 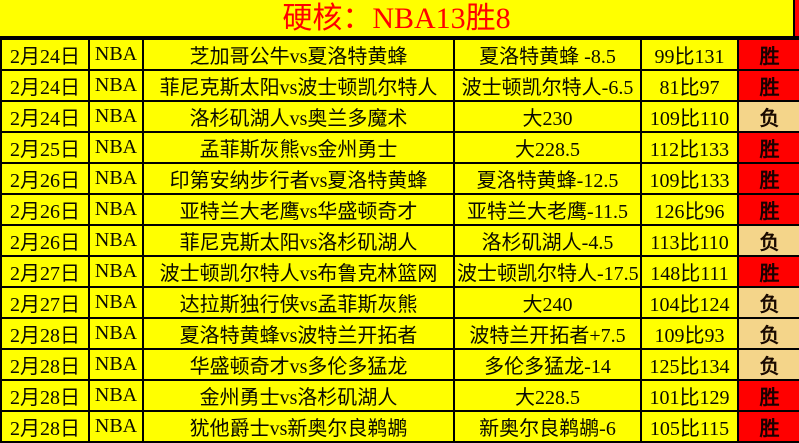 I want to click on pick-cell: 波特兰开拓者+7.5, so click(x=547, y=333).